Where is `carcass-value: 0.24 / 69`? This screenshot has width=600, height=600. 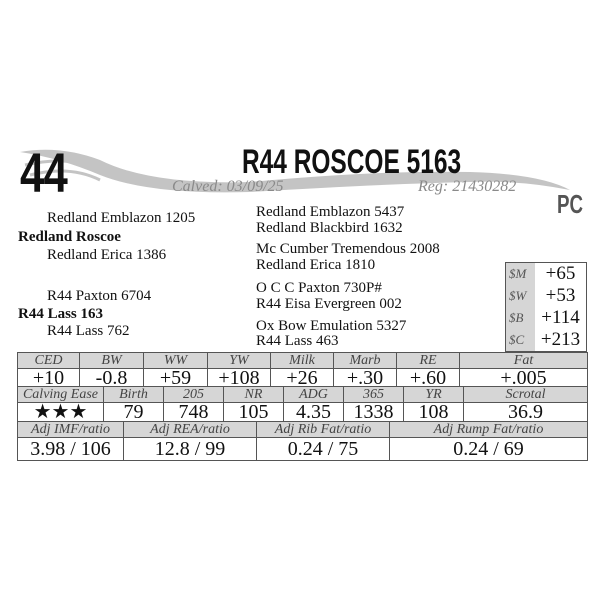
carcass-value: 0.24 / 69 is located at coordinates (488, 449).